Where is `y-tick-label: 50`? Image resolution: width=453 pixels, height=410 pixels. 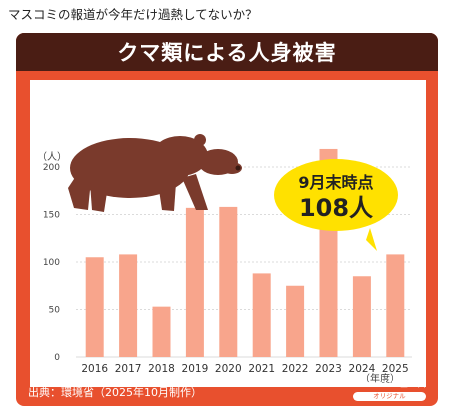
y-tick-label: 50 is located at coordinates (55, 311).